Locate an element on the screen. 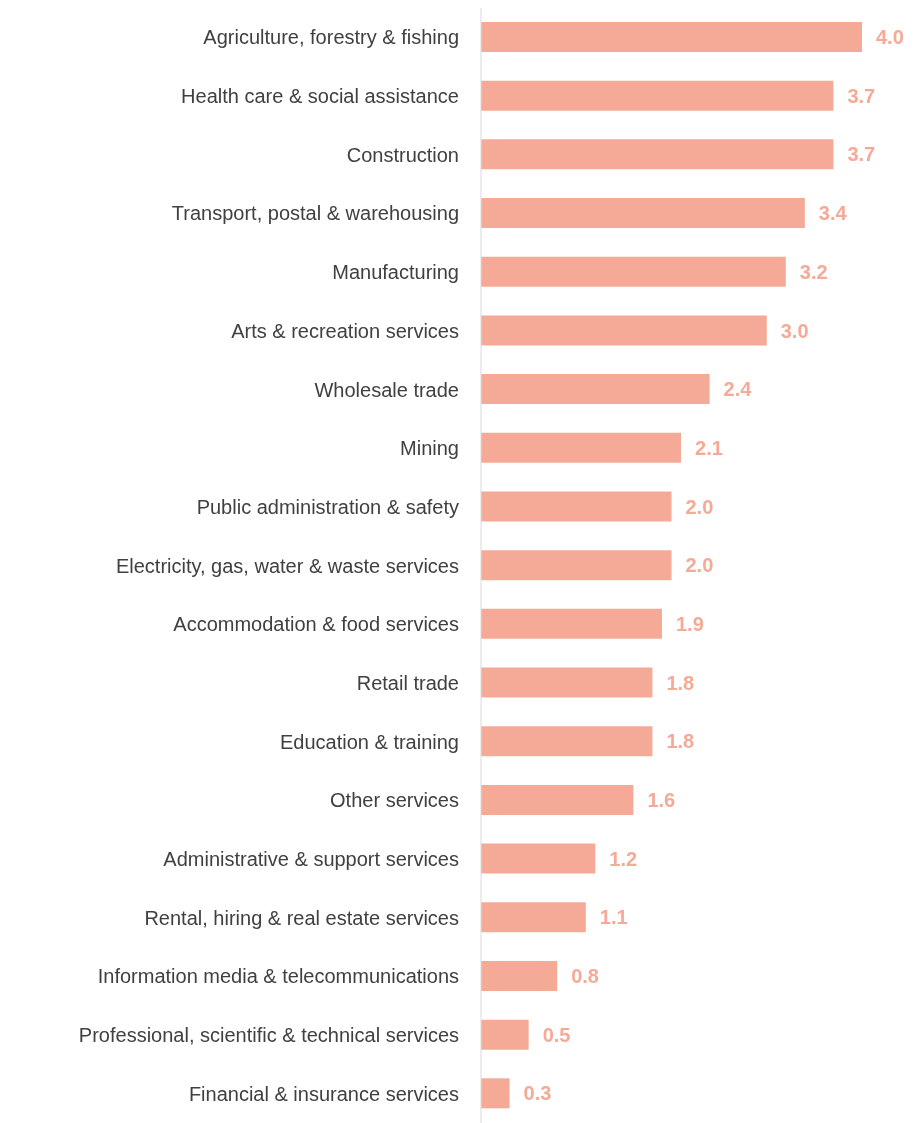 The height and width of the screenshot is (1123, 920). data-label: 2.1 is located at coordinates (709, 447).